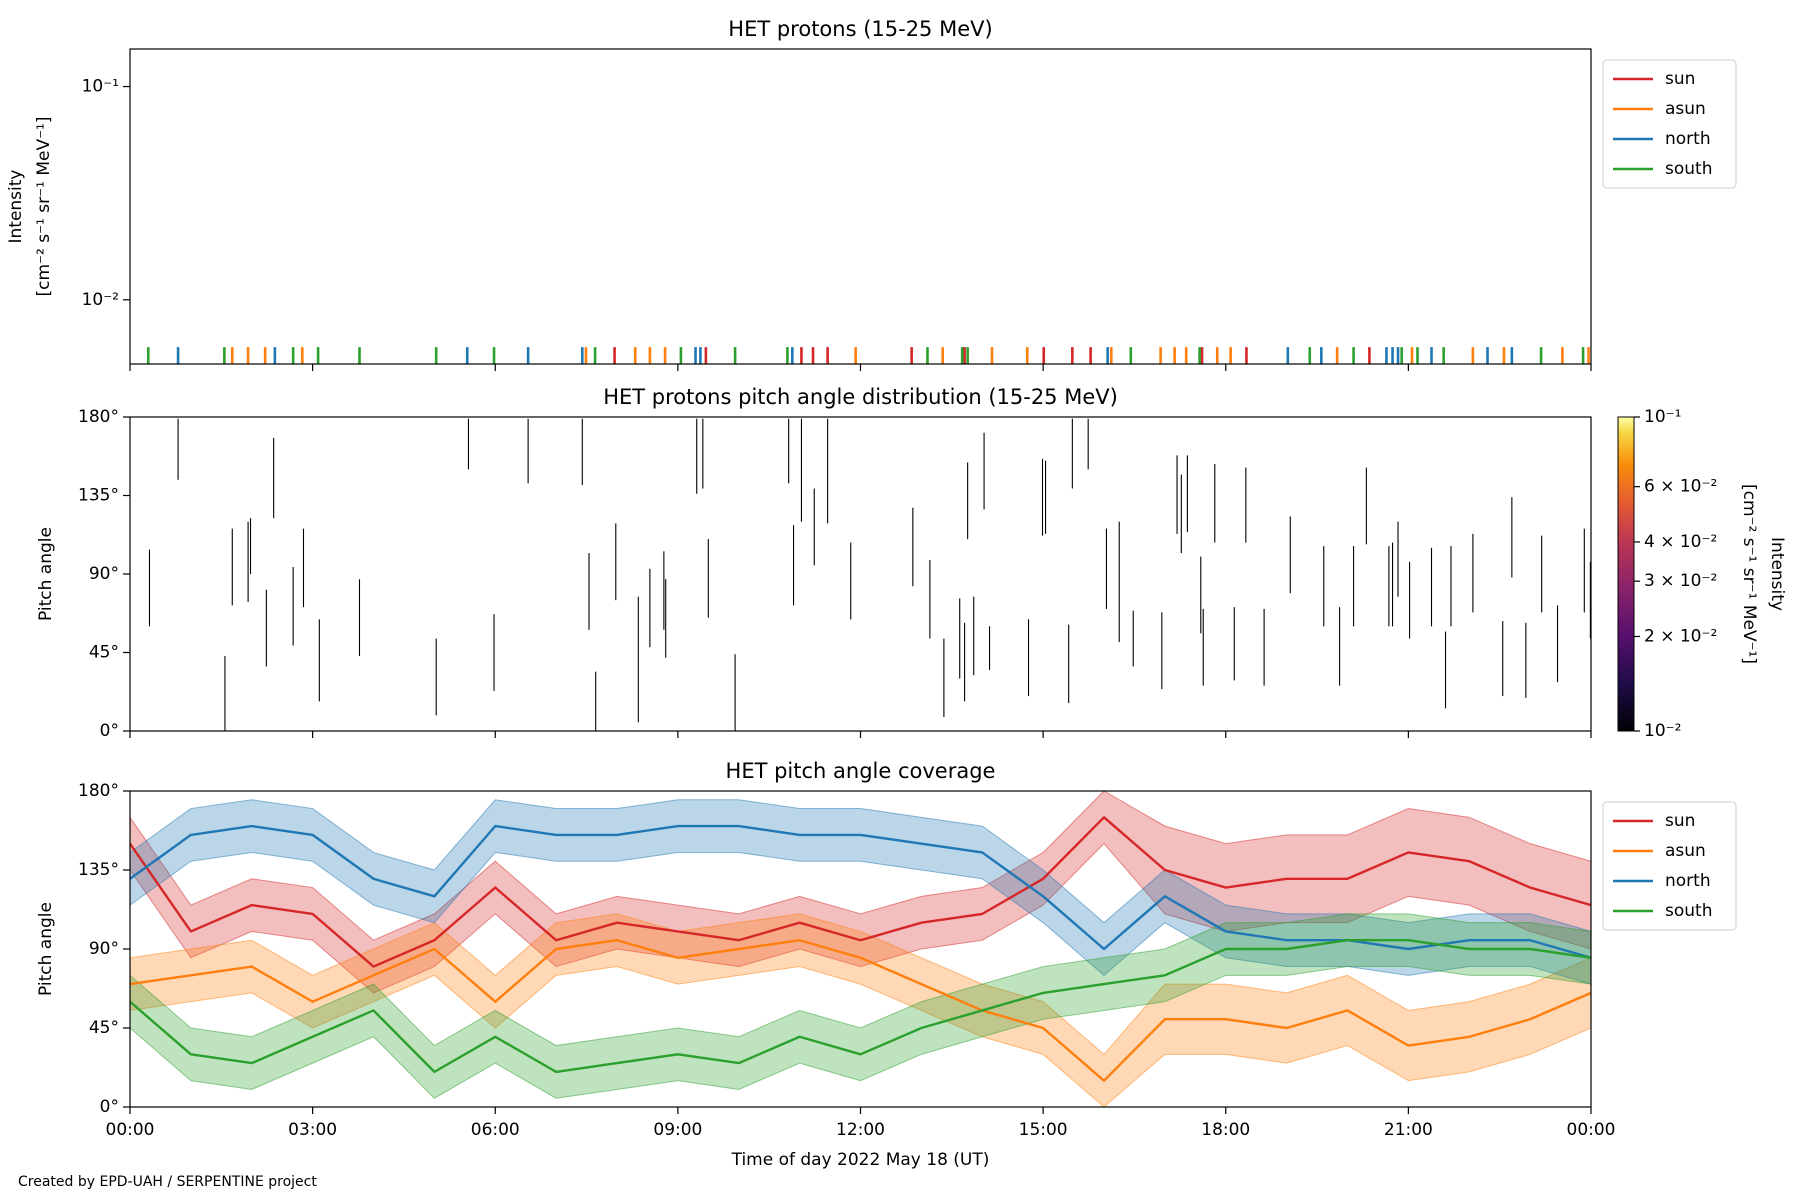 This screenshot has height=1200, width=1800. What do you see at coordinates (860, 29) in the screenshot?
I see `panel-title: HET protons (15-25 MeV)` at bounding box center [860, 29].